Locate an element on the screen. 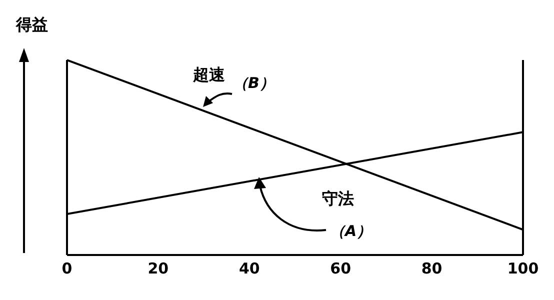 This screenshot has width=554, height=300. series-label: 守法 is located at coordinates (338, 198).